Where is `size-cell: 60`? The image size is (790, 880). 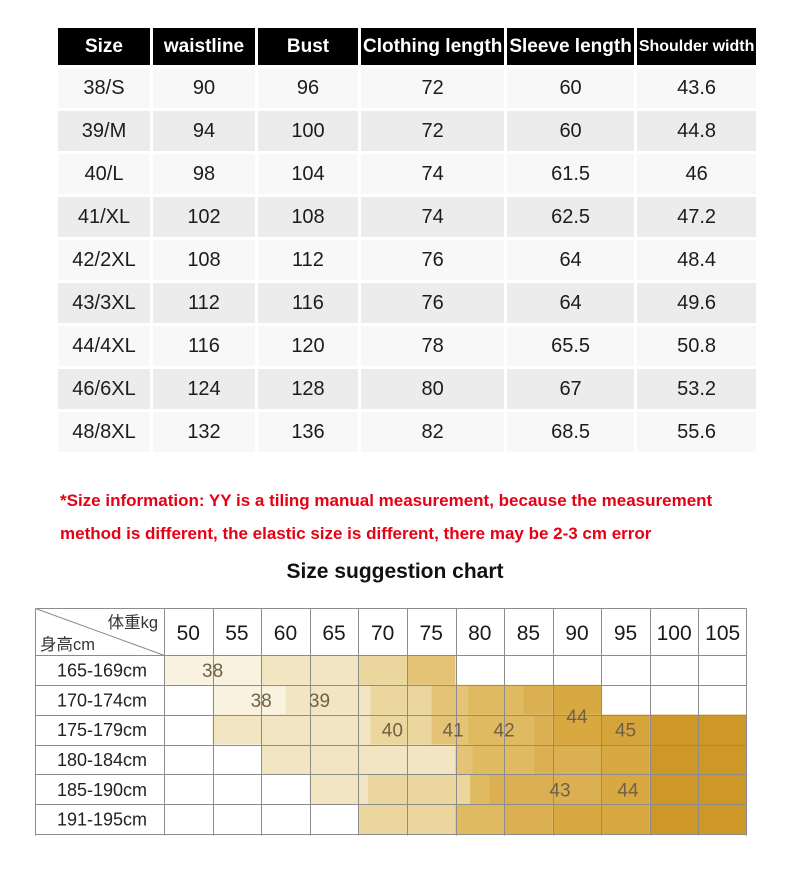
size-cell: 60 is located at coordinates (570, 131).